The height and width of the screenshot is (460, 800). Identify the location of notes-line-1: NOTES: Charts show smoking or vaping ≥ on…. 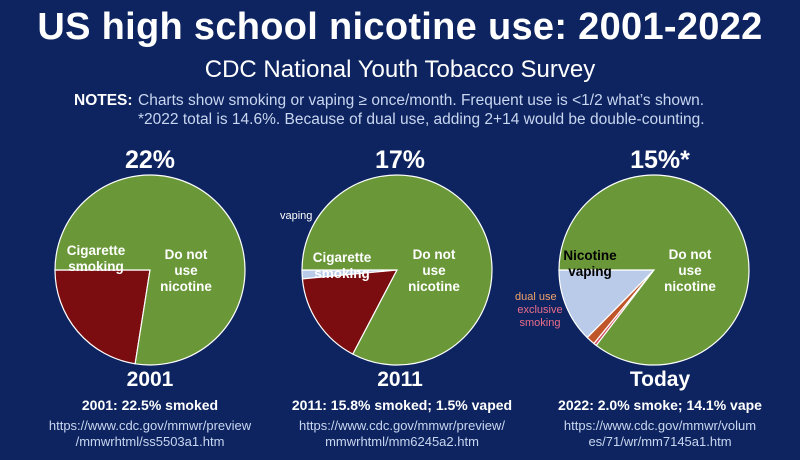
(434, 100).